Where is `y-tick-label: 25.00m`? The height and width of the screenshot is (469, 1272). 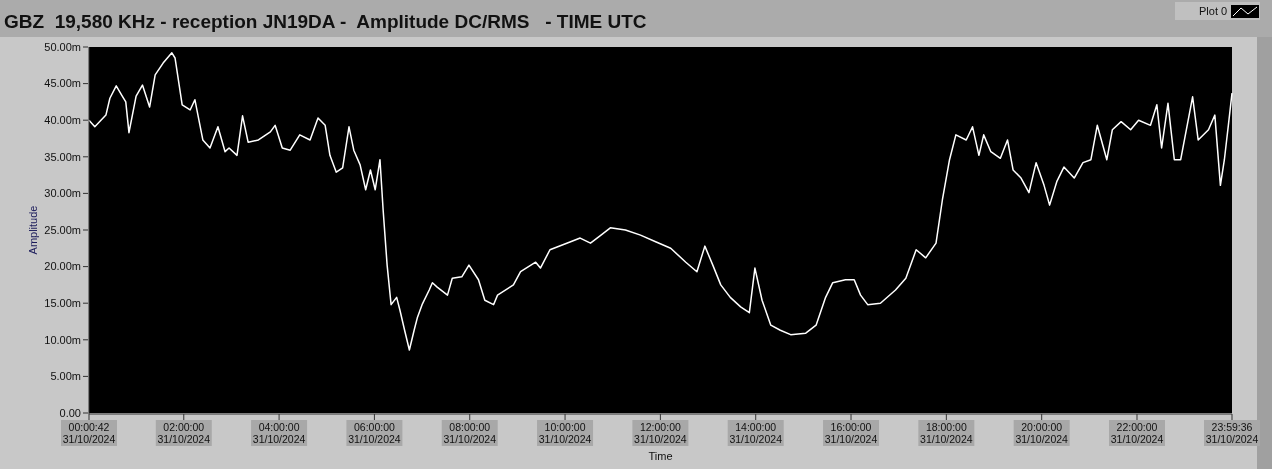 y-tick-label: 25.00m is located at coordinates (62, 229).